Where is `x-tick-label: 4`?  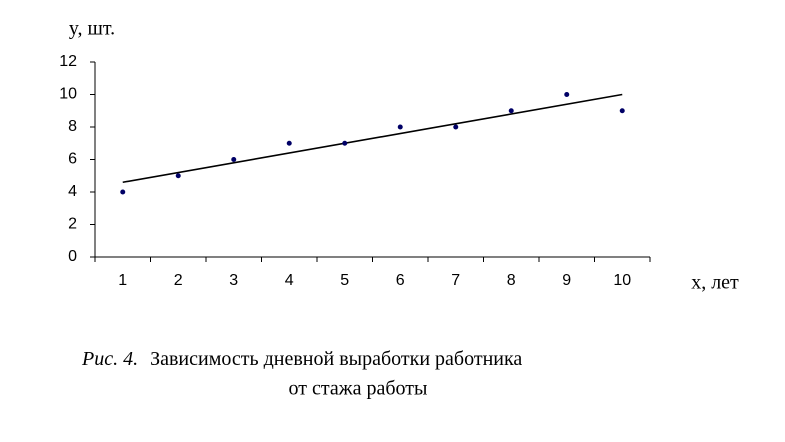
x-tick-label: 4 is located at coordinates (289, 280).